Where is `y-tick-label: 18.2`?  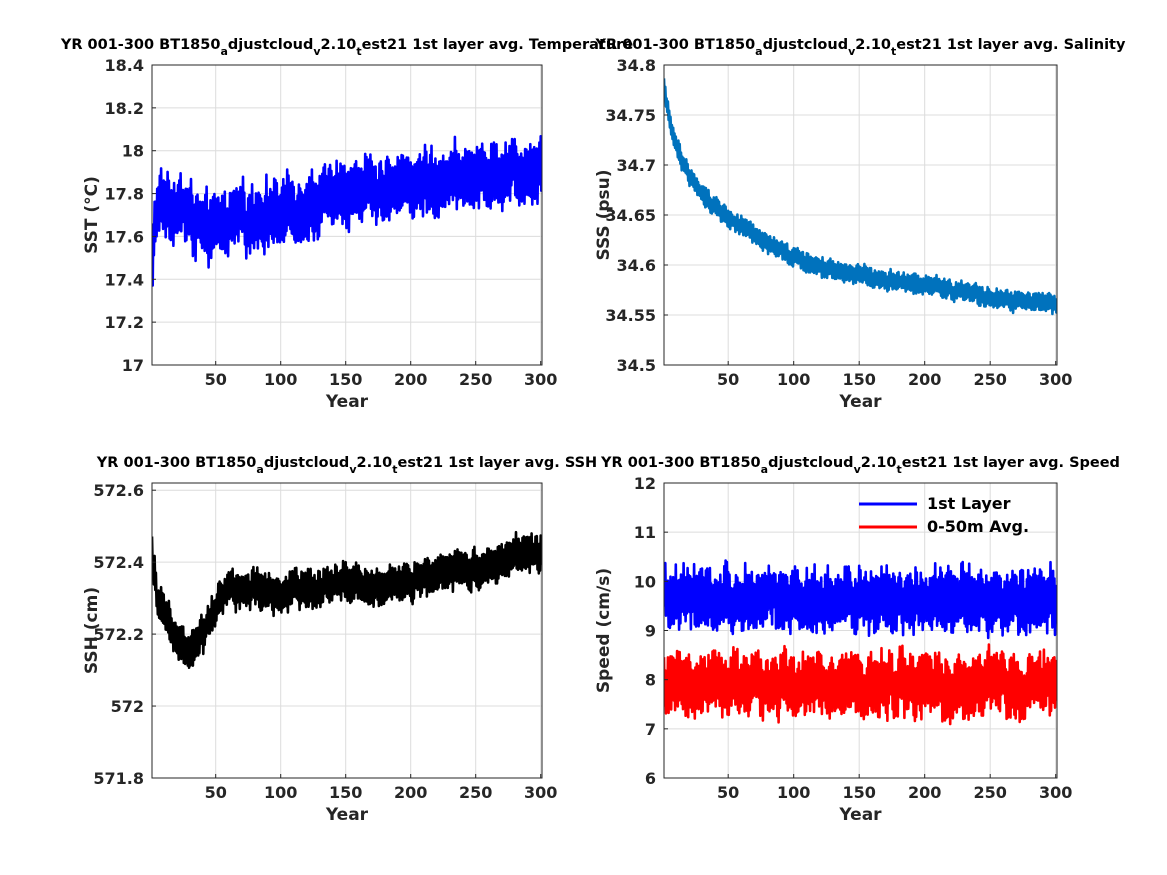 y-tick-label: 18.2 is located at coordinates (124, 108).